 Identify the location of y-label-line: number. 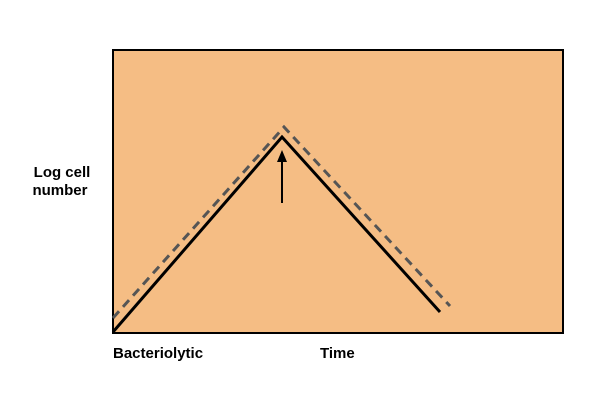
(59, 190).